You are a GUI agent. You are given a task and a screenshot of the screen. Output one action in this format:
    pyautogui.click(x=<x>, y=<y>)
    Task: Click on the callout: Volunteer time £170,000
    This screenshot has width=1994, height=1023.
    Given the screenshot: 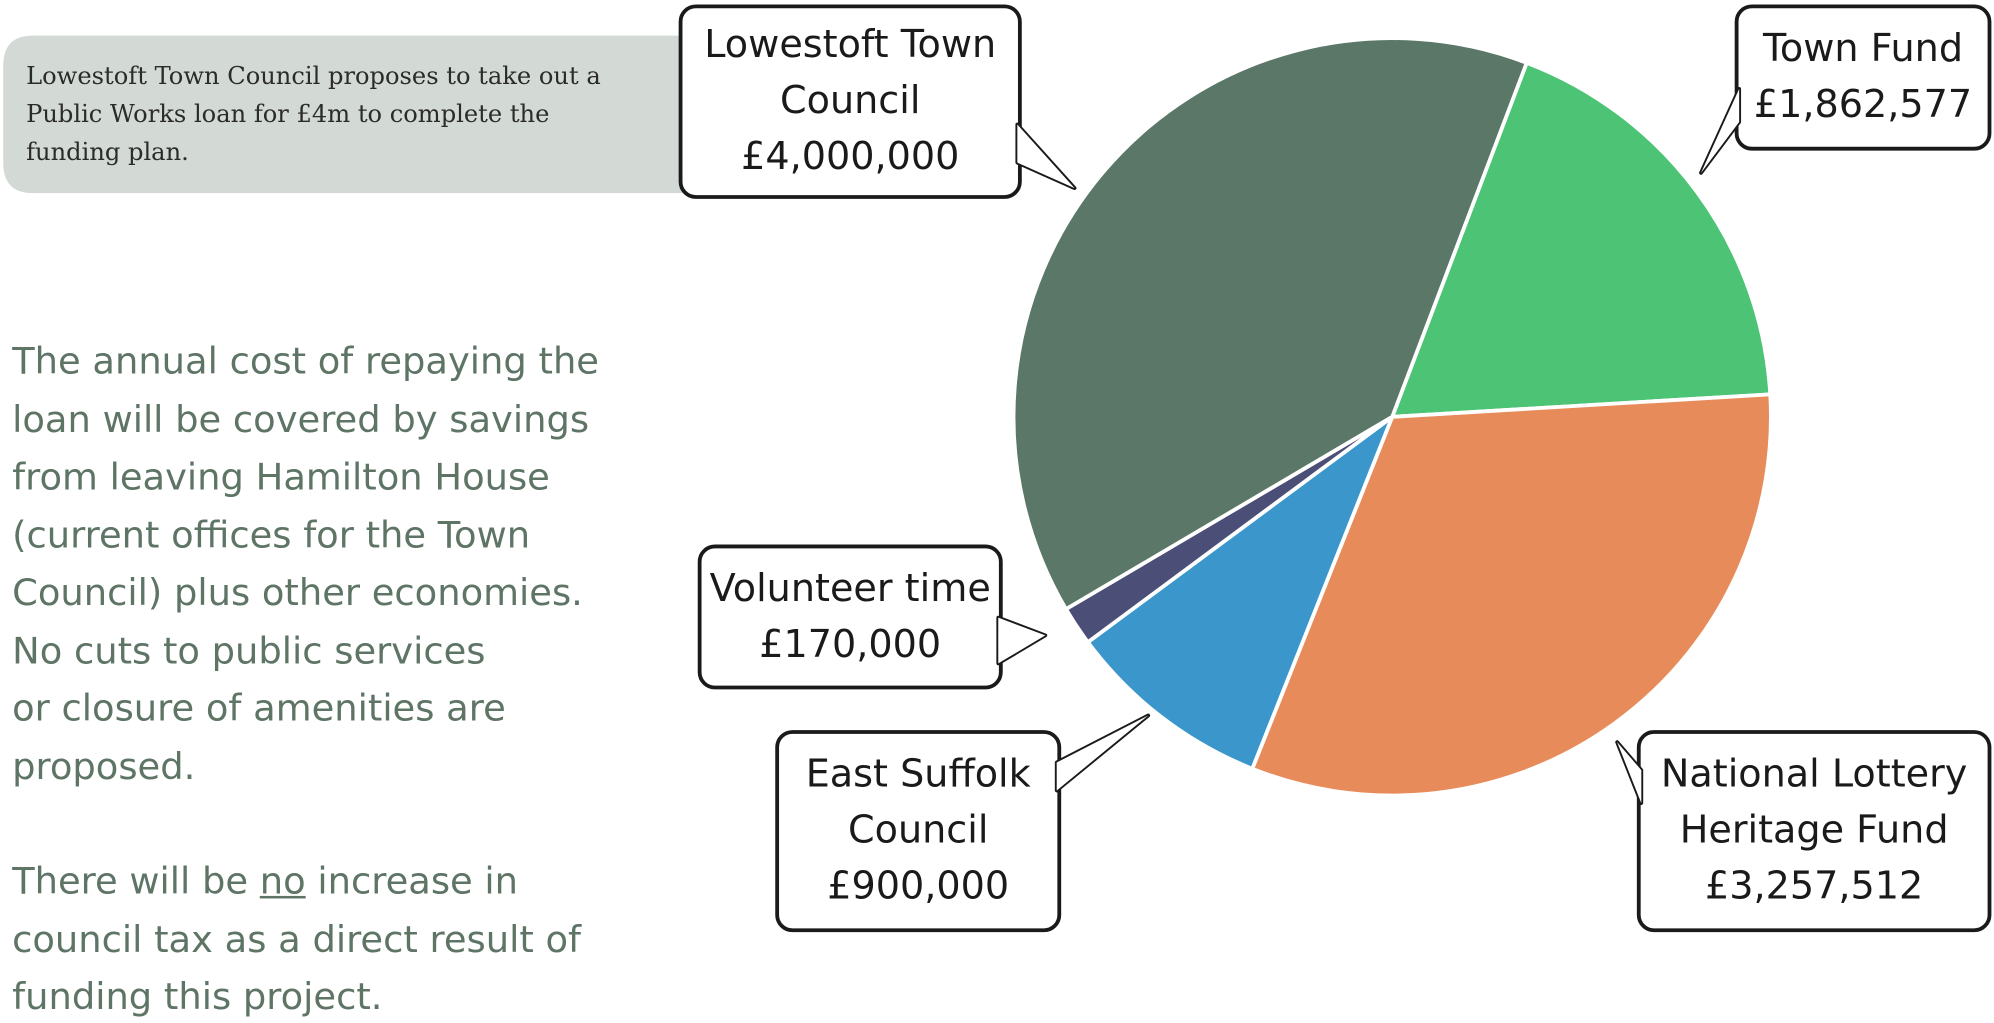 What is the action you would take?
    pyautogui.click(x=872, y=617)
    